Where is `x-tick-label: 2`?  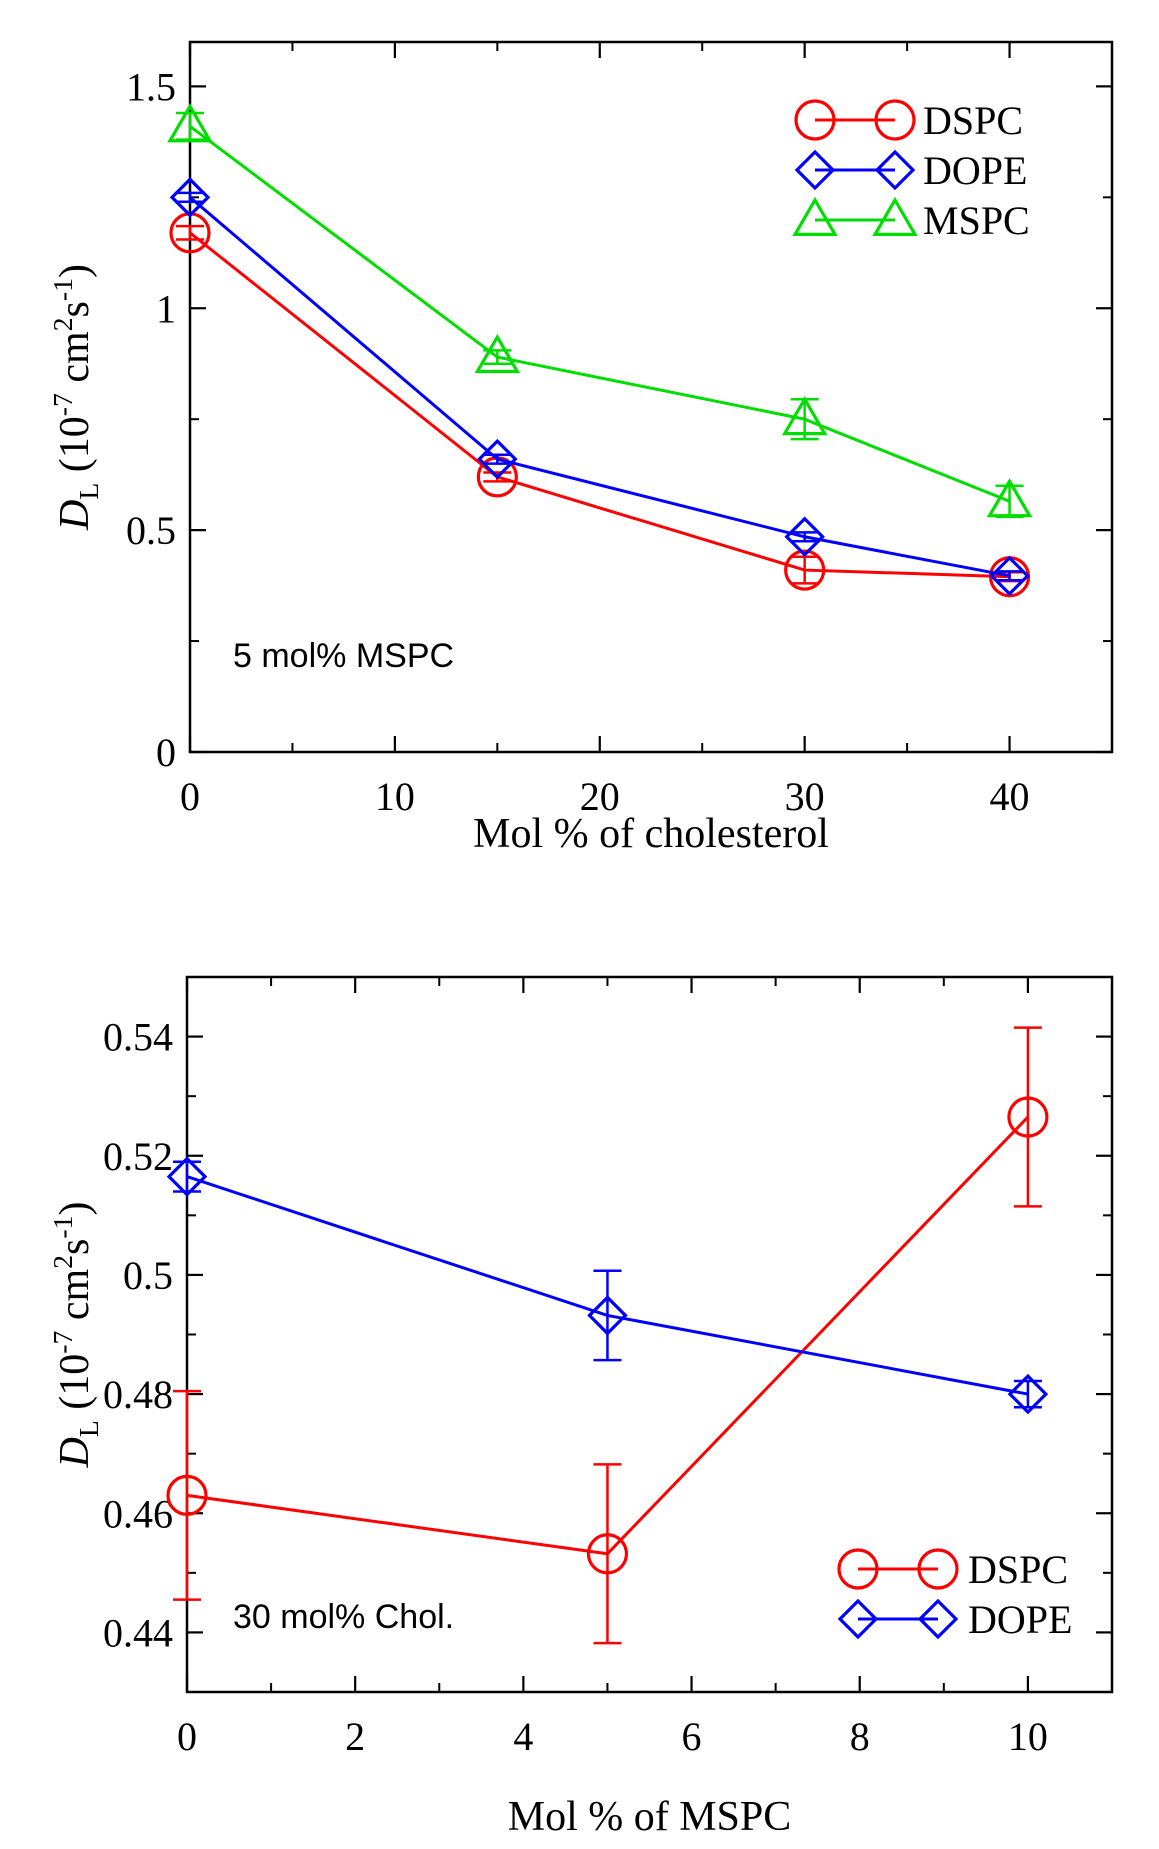 x-tick-label: 2 is located at coordinates (355, 1736).